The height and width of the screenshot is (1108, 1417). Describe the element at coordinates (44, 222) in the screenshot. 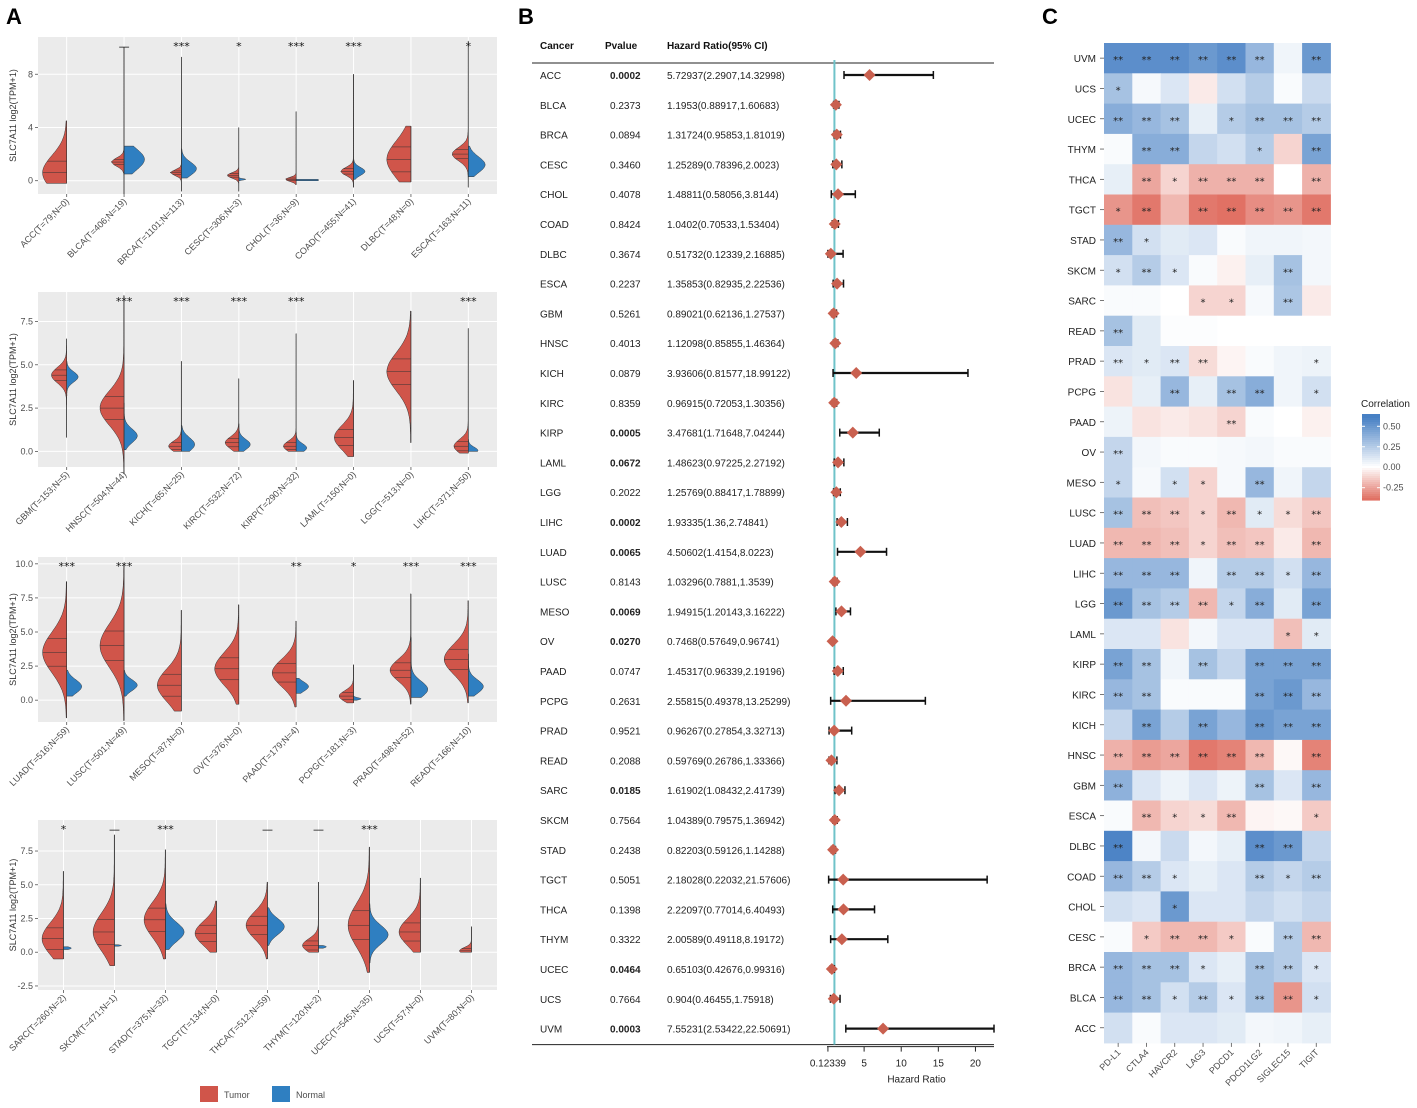

I see `group-label: ACC(T=79;N=0)` at that location.